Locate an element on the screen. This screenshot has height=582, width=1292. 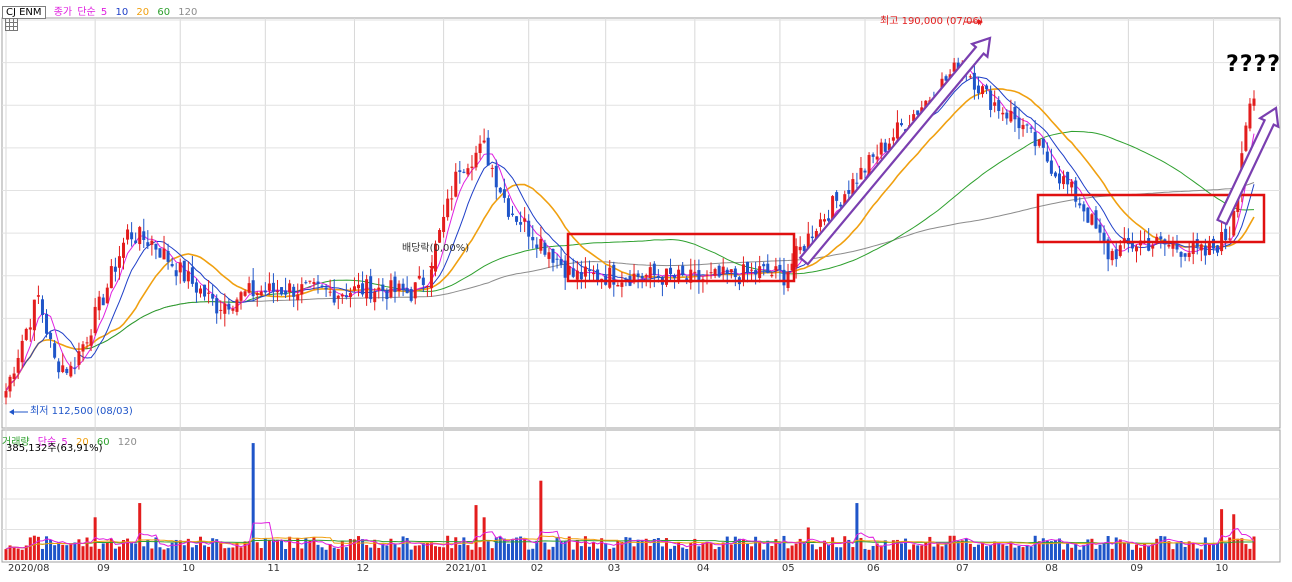
low-annotation: 최저 112,500 (08/03) is located at coordinates (81, 411).